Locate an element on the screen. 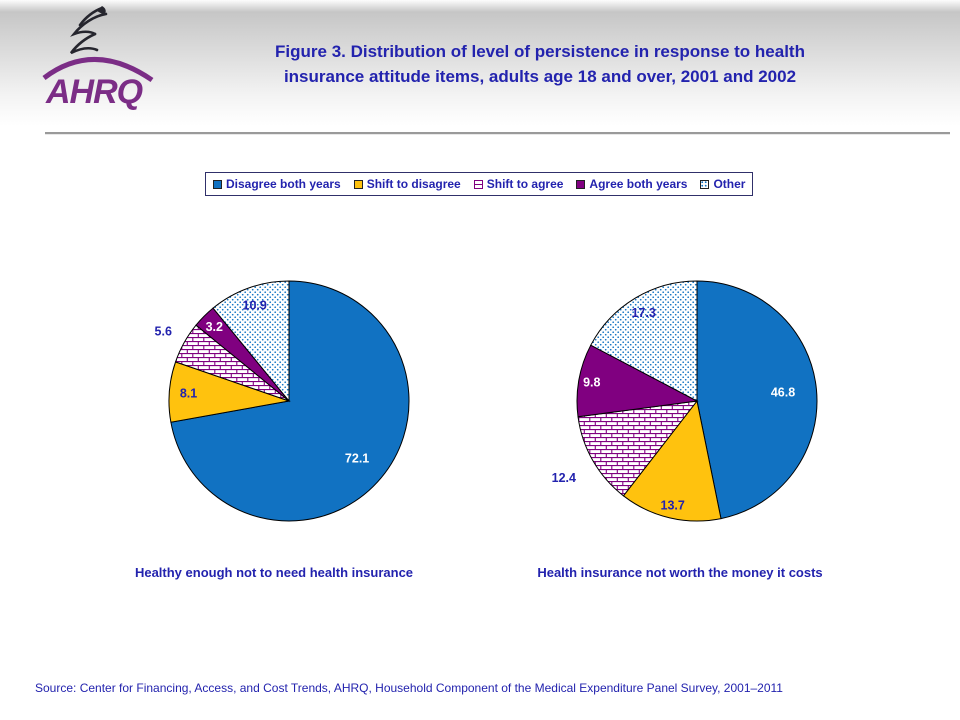  pie-slice-agree-both-years is located at coordinates (637, 381).